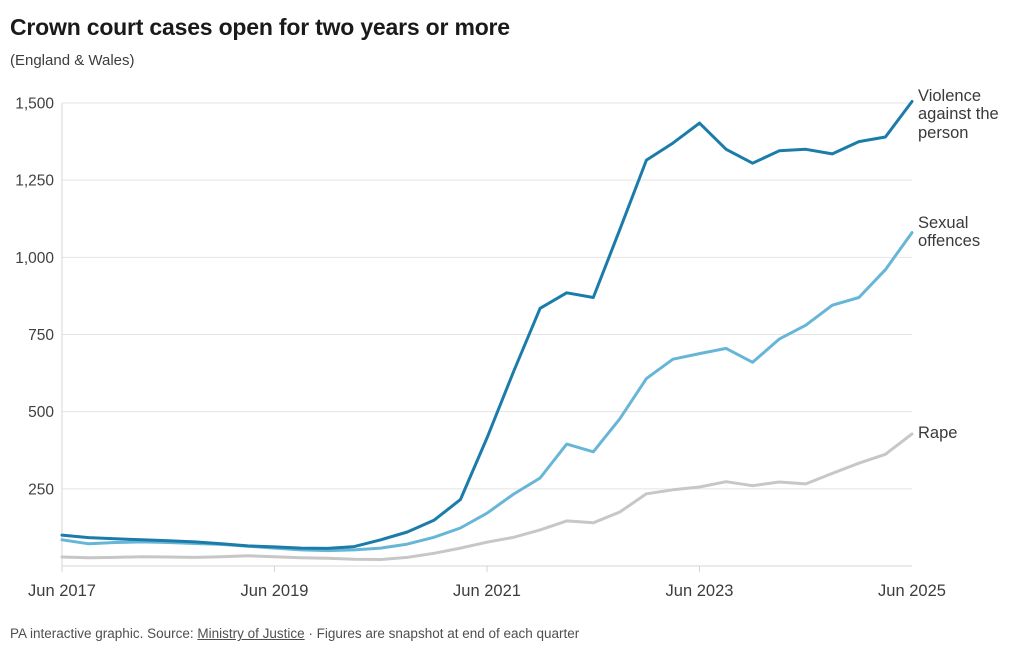  I want to click on x-axis-tick-label: Jun 2019, so click(275, 591).